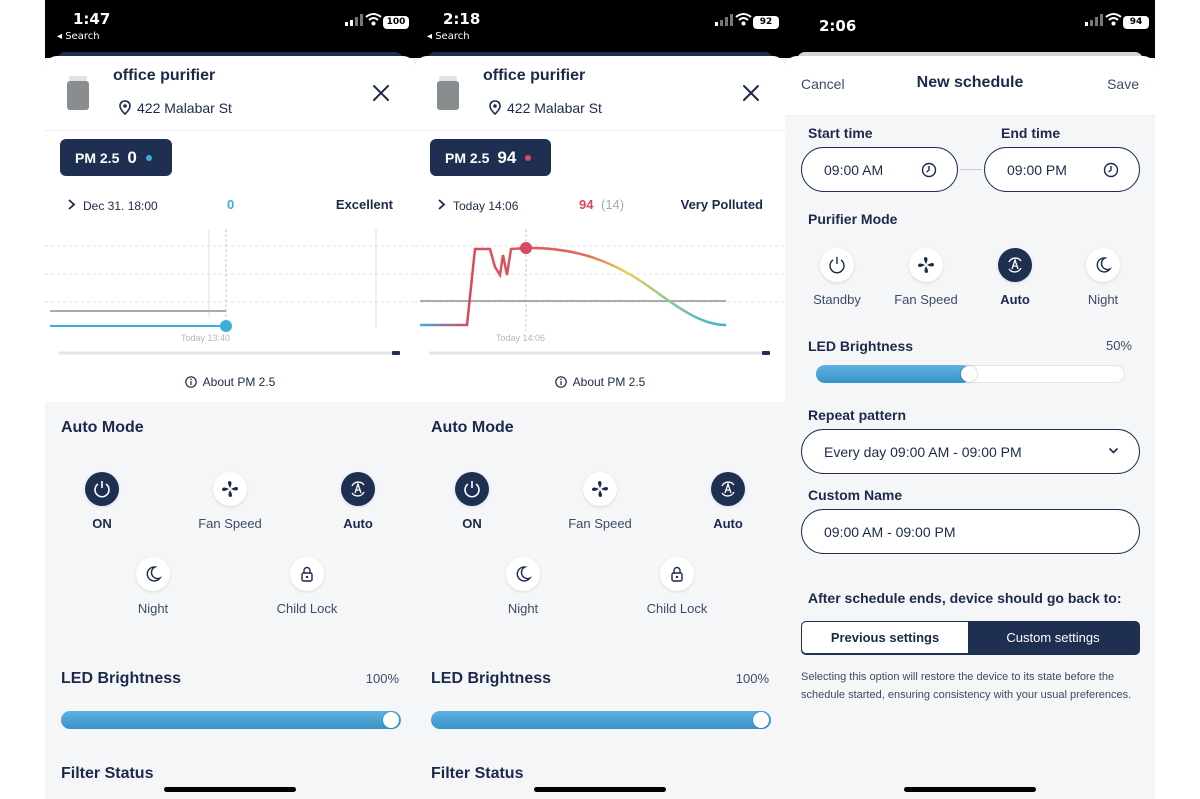 This screenshot has height=799, width=1200. I want to click on chart-time-label: Today 13:40, so click(206, 338).